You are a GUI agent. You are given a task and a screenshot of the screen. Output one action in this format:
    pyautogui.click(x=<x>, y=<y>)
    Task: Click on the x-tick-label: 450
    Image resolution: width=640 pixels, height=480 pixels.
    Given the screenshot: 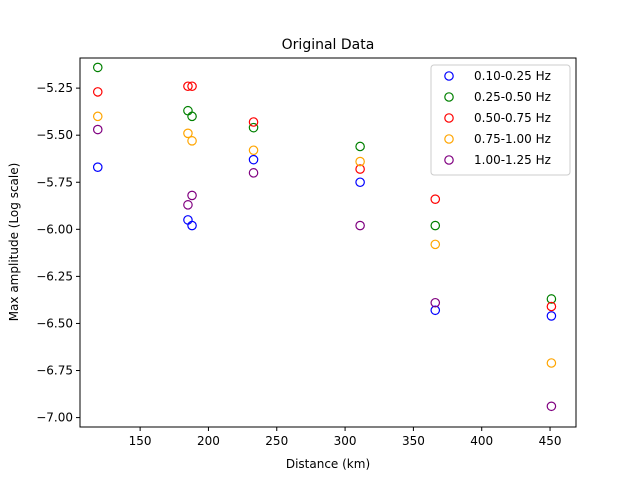 What is the action you would take?
    pyautogui.click(x=550, y=441)
    